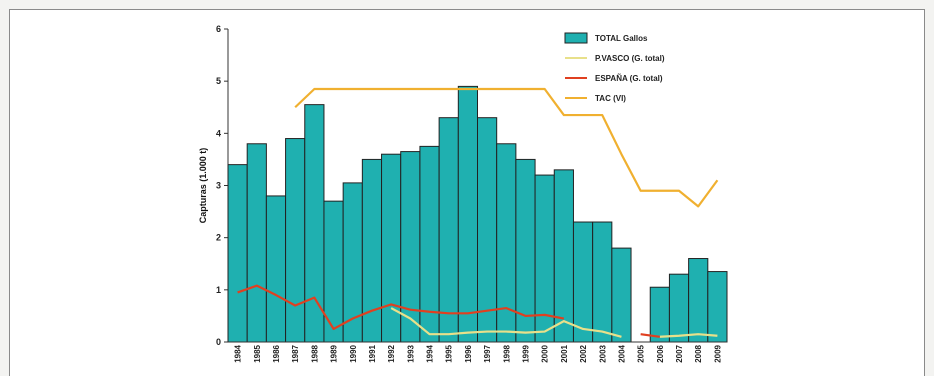  What do you see at coordinates (238, 353) in the screenshot?
I see `x-tick-label: 1984` at bounding box center [238, 353].